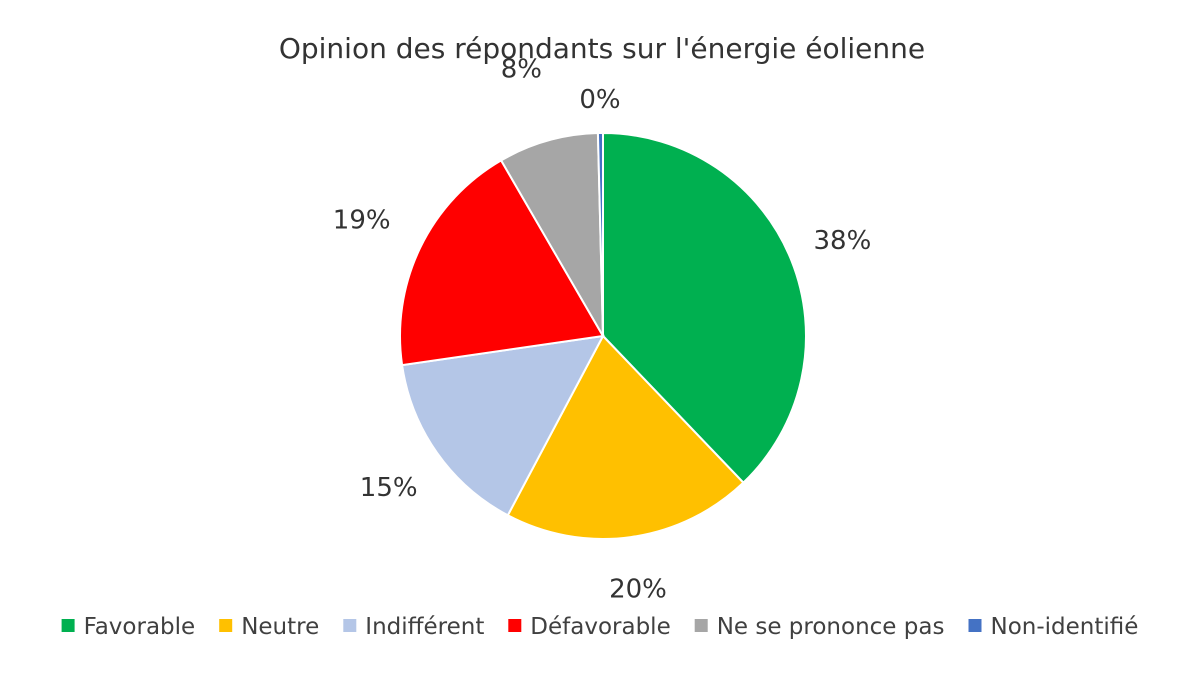 This screenshot has width=1200, height=679. What do you see at coordinates (226, 625) in the screenshot?
I see `legend-swatch-neutre` at bounding box center [226, 625].